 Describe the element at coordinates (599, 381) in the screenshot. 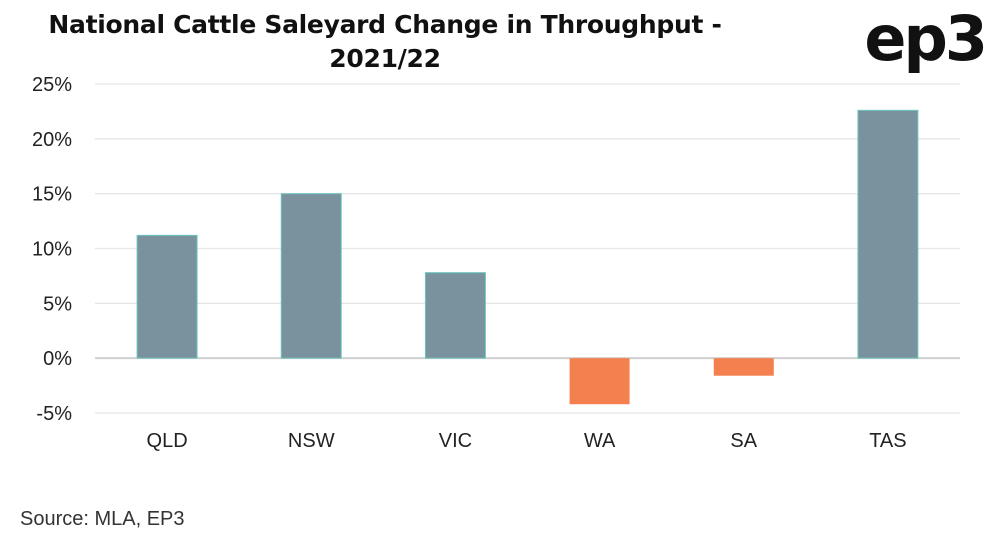

I see `bar-wa` at that location.